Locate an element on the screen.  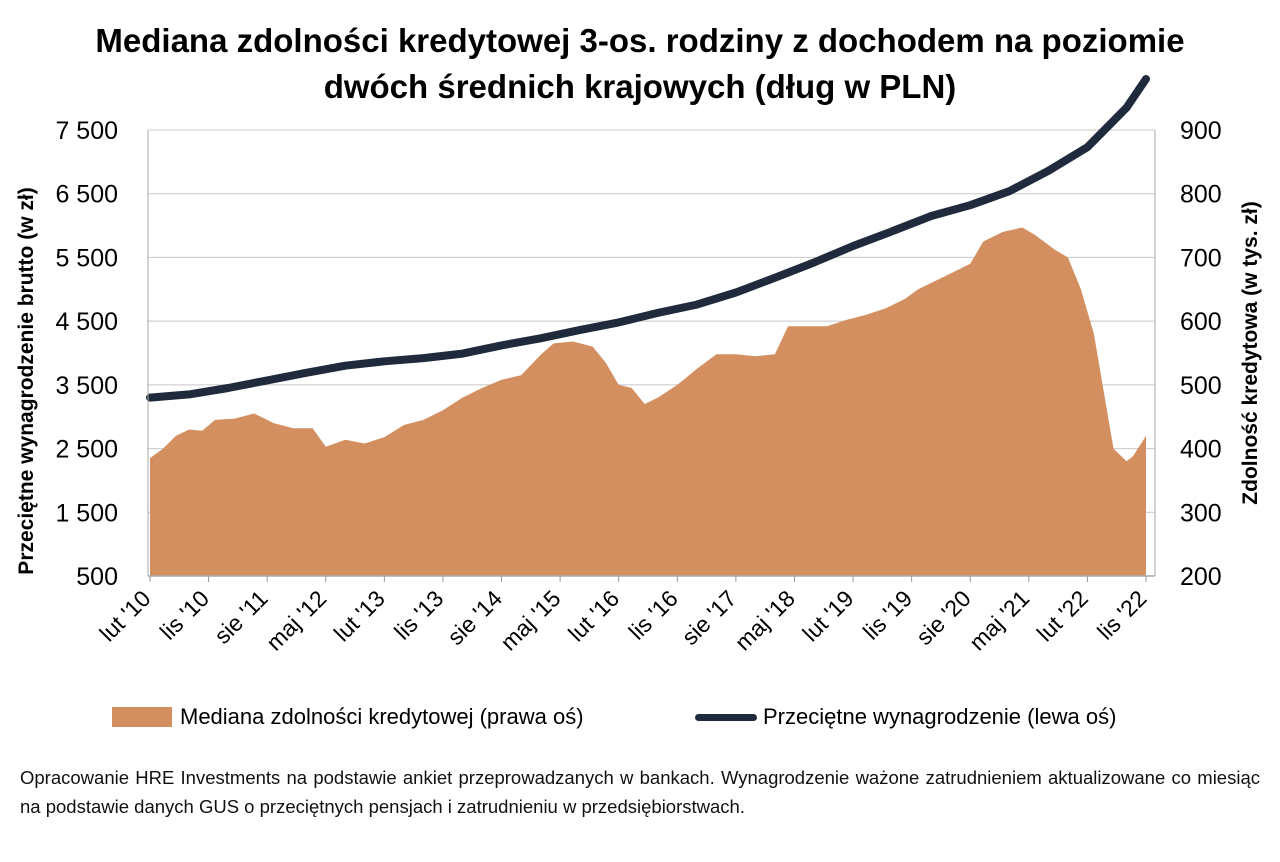
x-tick-label: lut '19 is located at coordinates (827, 615).